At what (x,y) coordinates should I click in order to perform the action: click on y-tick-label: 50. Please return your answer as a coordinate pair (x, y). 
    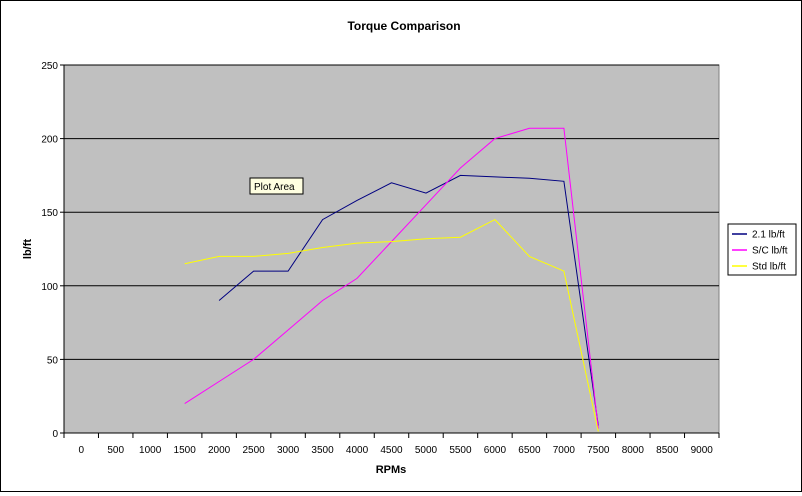
    Looking at the image, I should click on (53, 360).